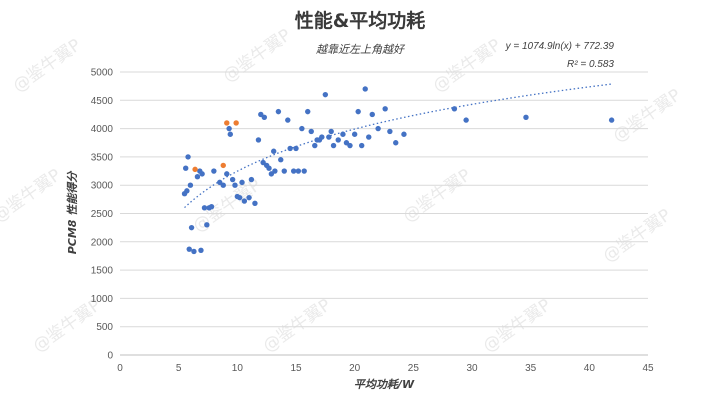  Describe the element at coordinates (102, 157) in the screenshot. I see `y-tick-label: 3500` at that location.